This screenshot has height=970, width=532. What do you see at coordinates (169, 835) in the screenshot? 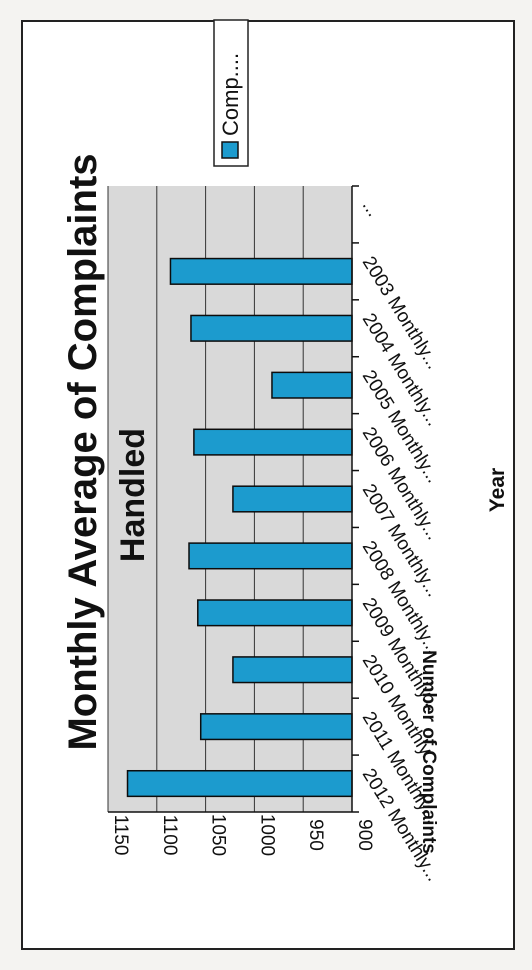
I see `value-tick-1100: 1100` at bounding box center [169, 835].